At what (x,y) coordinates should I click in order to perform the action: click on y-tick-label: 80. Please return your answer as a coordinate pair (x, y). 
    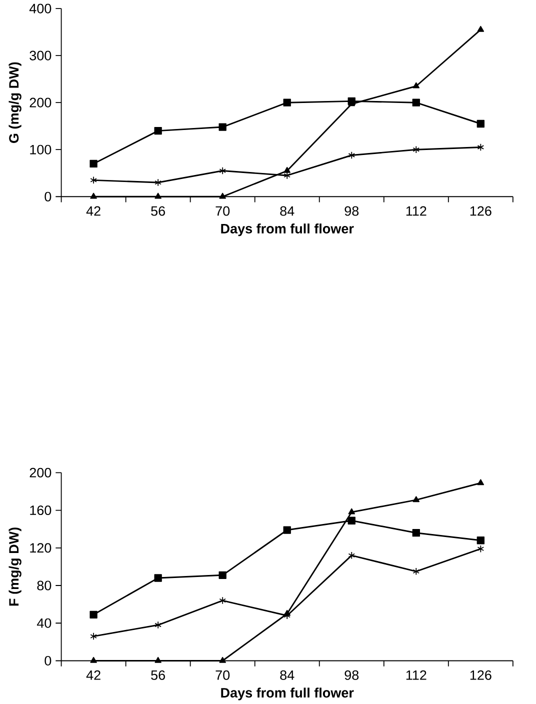
    Looking at the image, I should click on (44, 585).